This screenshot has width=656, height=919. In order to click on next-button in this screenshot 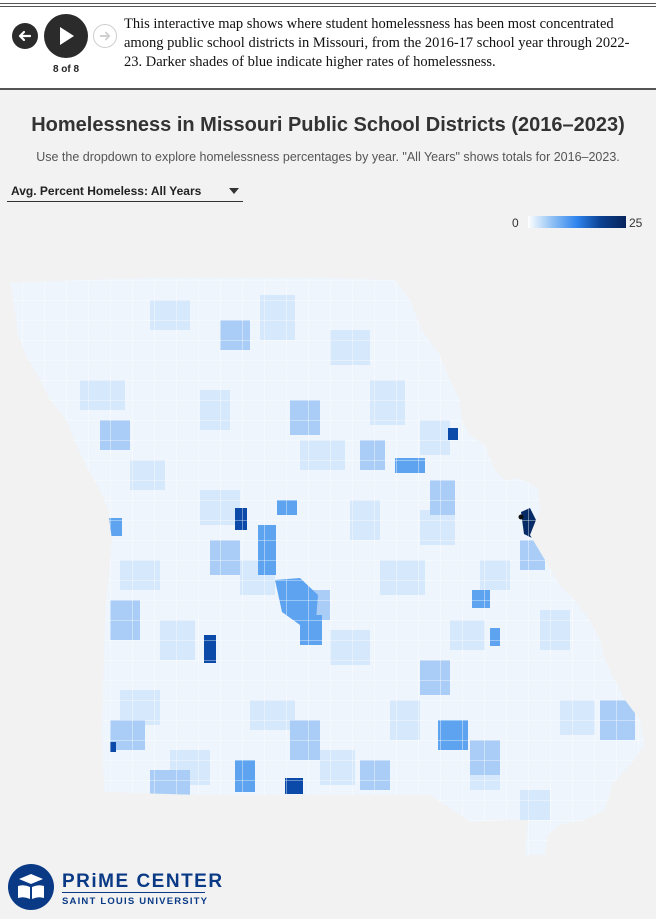, I will do `click(105, 36)`.